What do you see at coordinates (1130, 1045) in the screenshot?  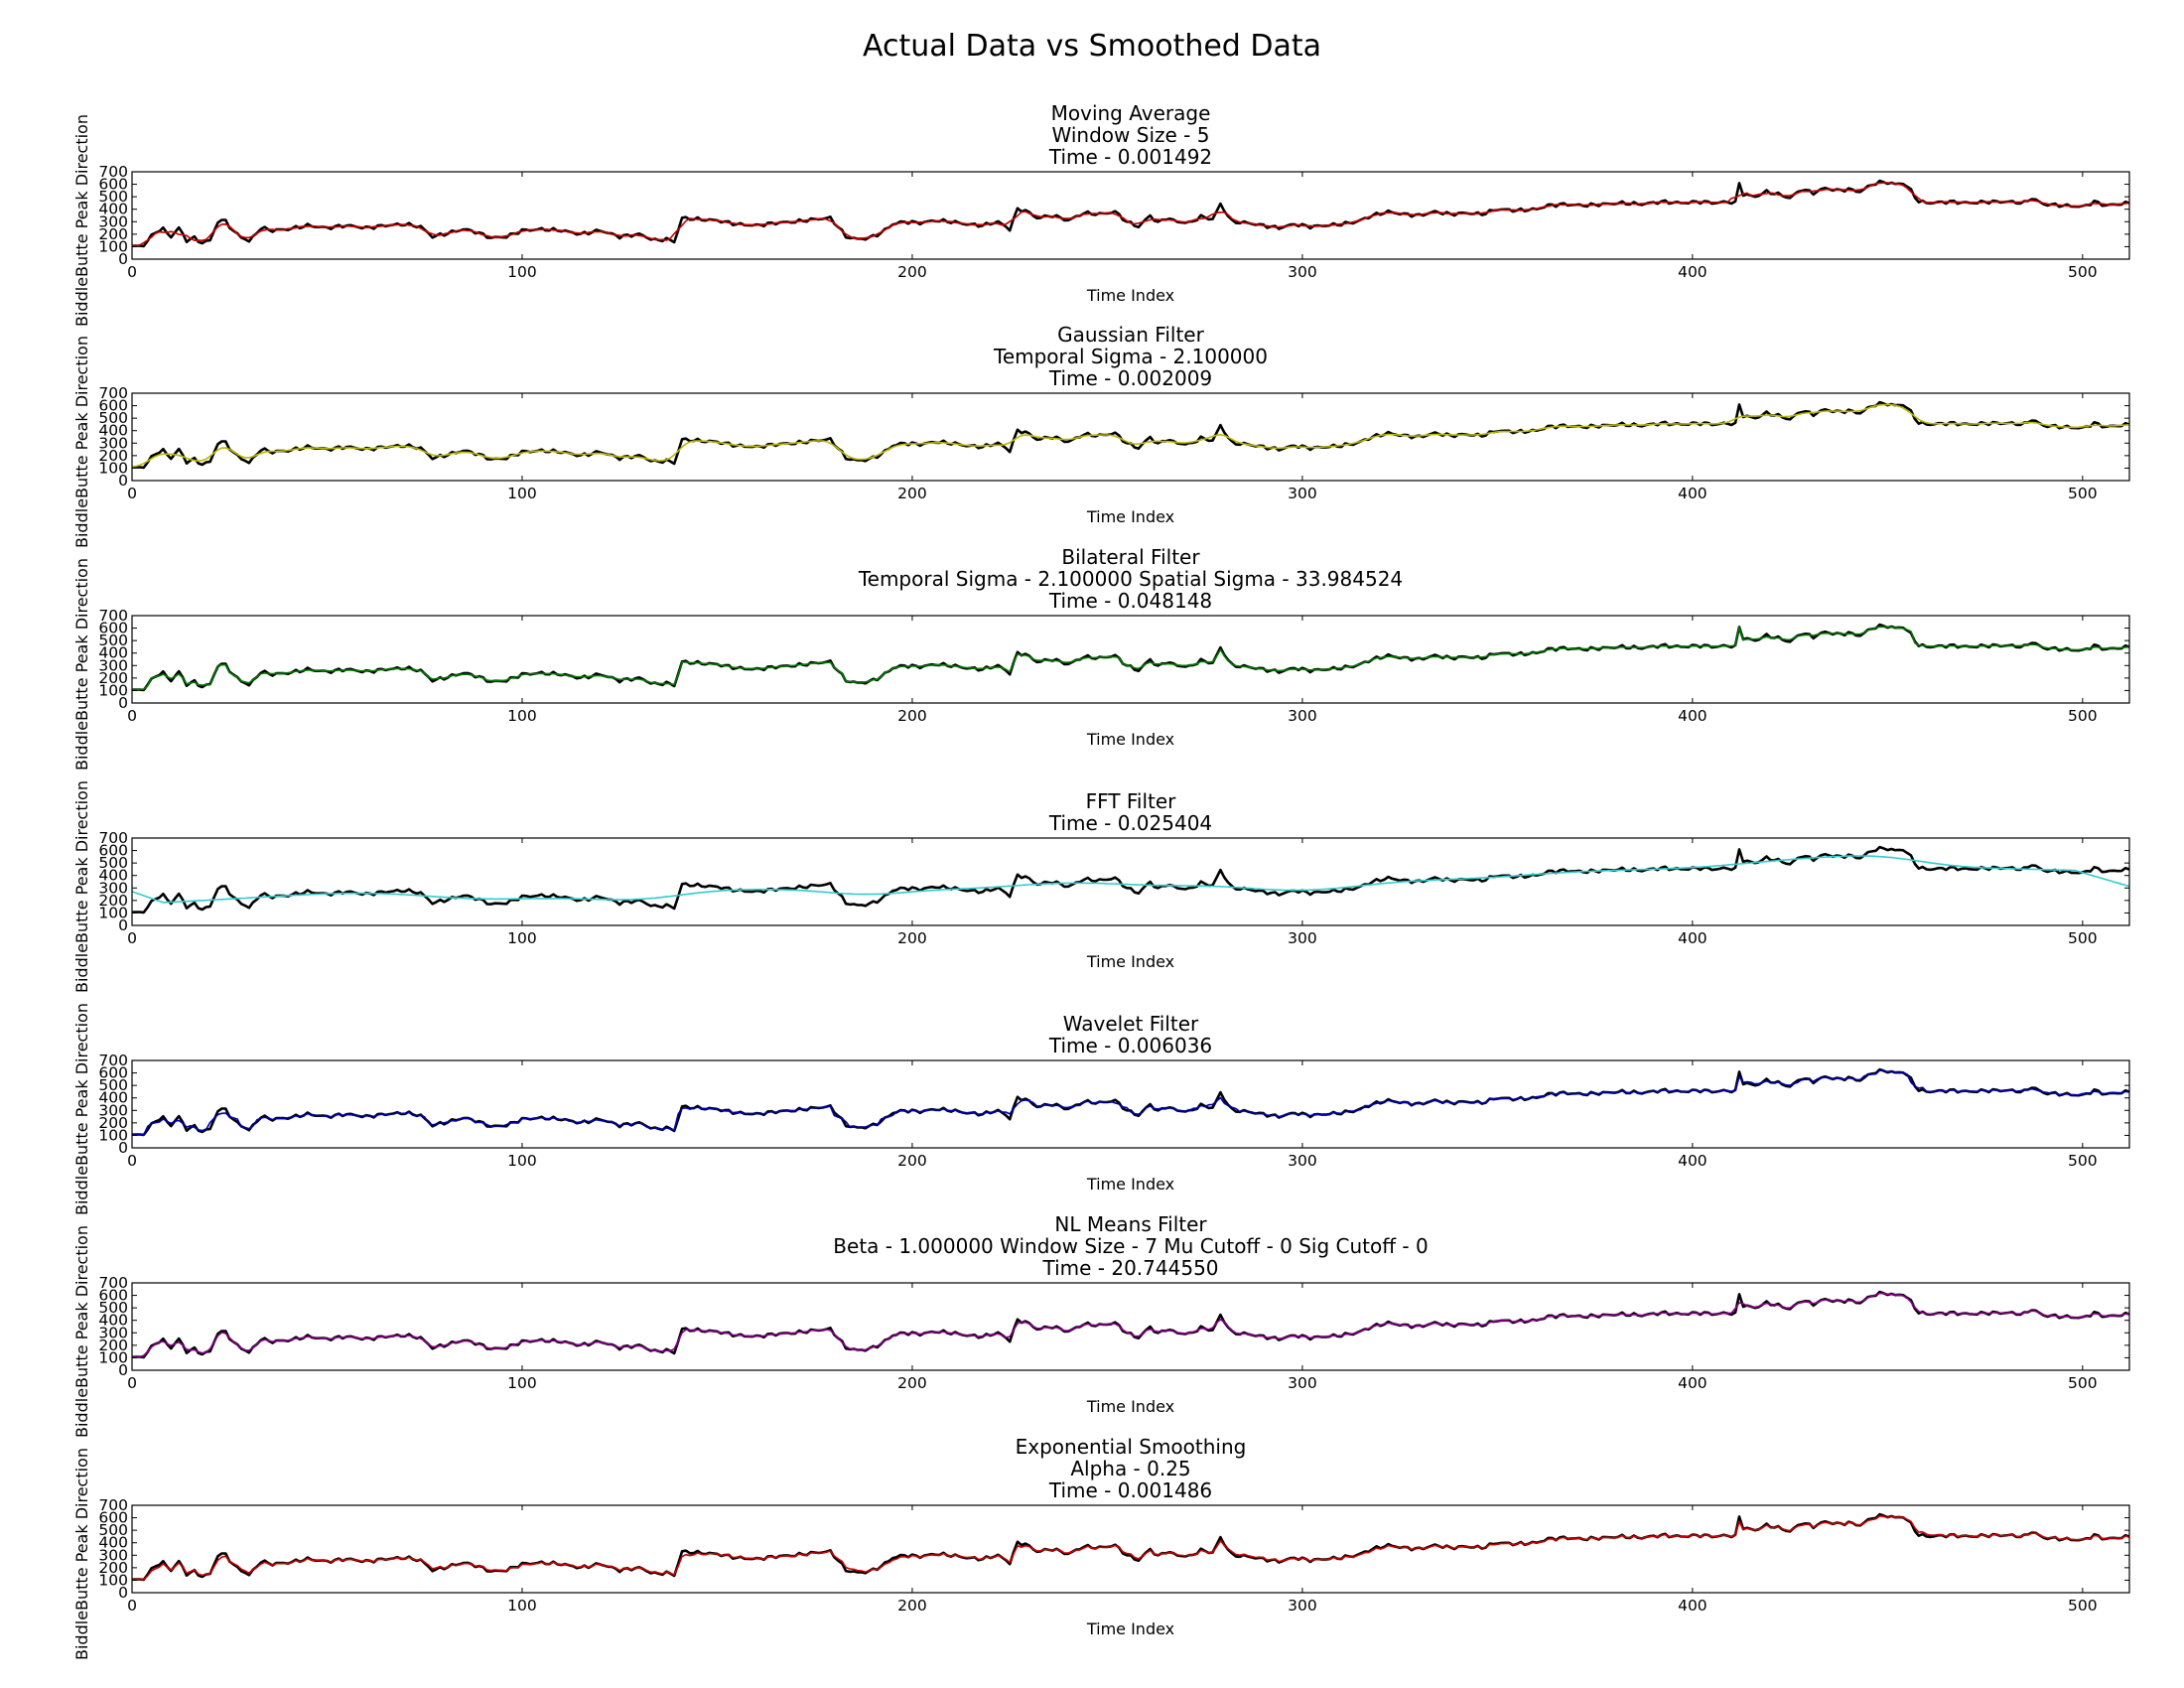 I see `subplot-title-line: Time - 0.006036` at bounding box center [1130, 1045].